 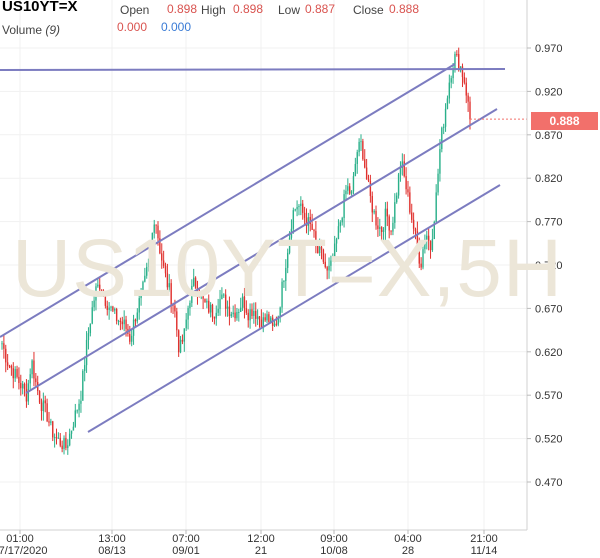 What do you see at coordinates (40, 7) in the screenshot?
I see `symbol-title: US10YT=X` at bounding box center [40, 7].